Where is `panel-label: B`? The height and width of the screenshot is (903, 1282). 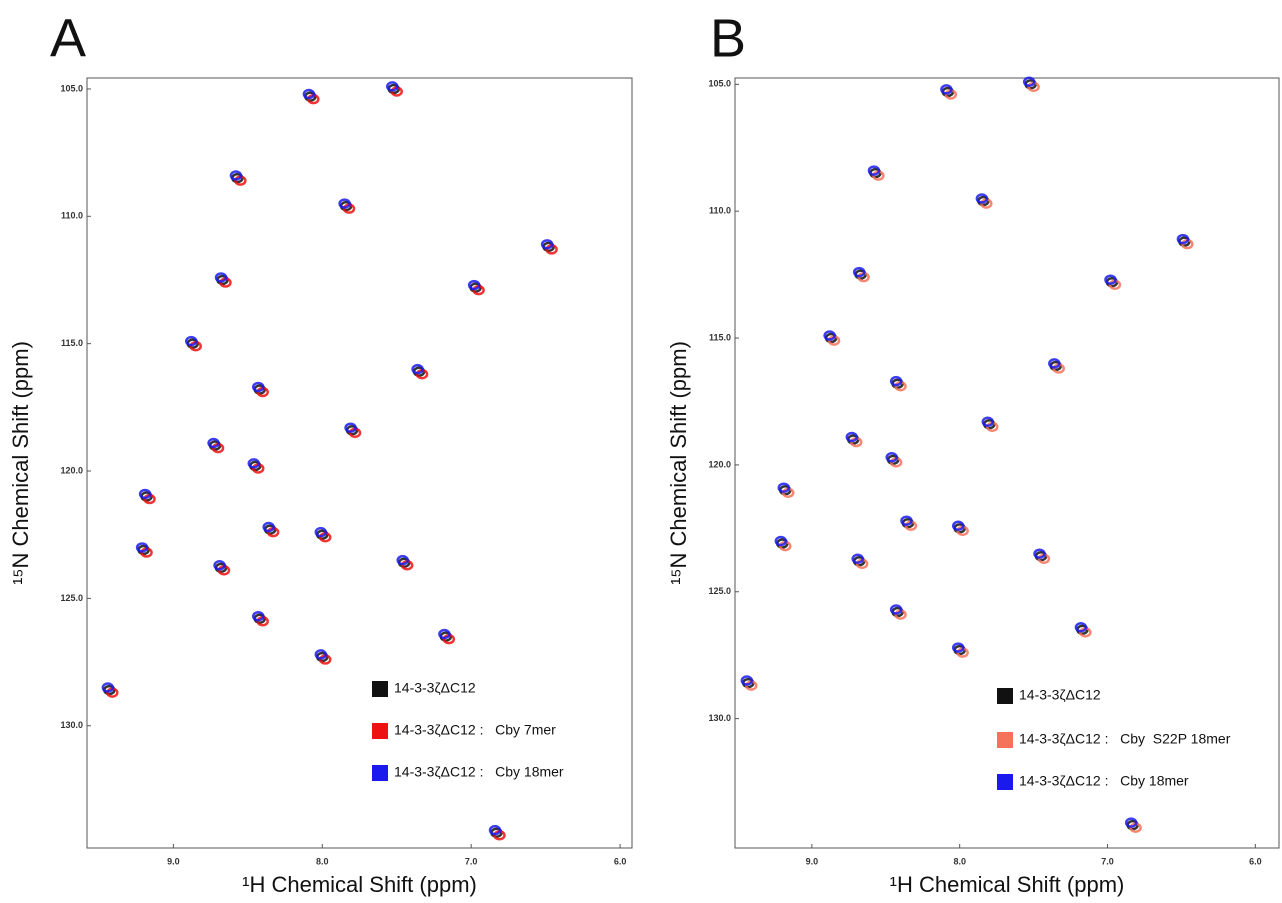 panel-label: B is located at coordinates (728, 38).